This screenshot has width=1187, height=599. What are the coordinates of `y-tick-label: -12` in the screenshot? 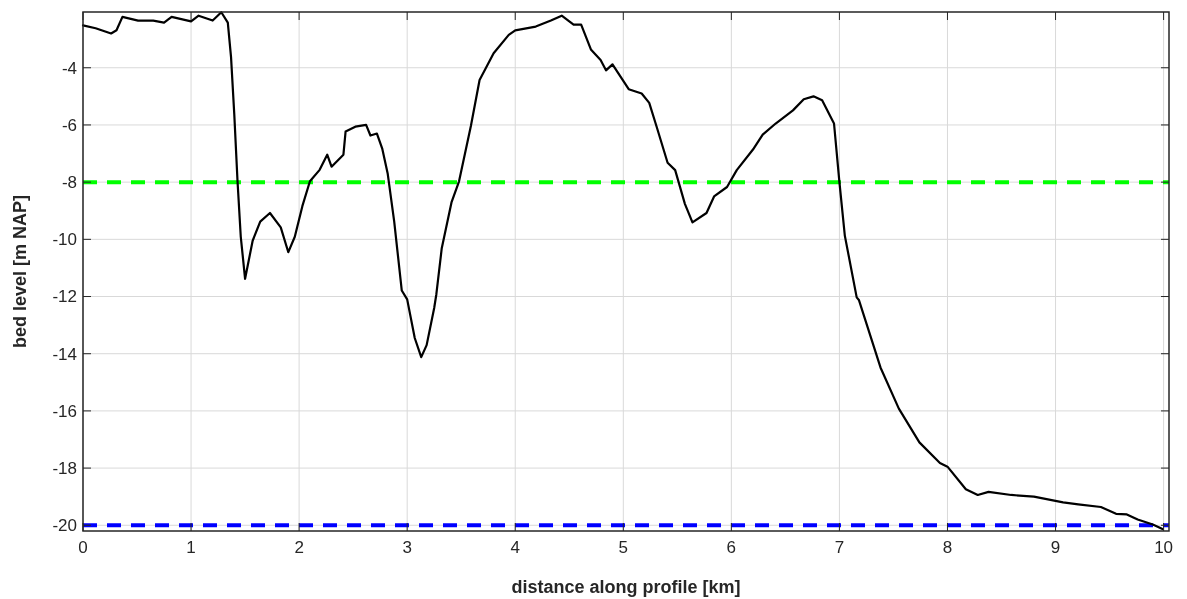 It's located at (64, 297).